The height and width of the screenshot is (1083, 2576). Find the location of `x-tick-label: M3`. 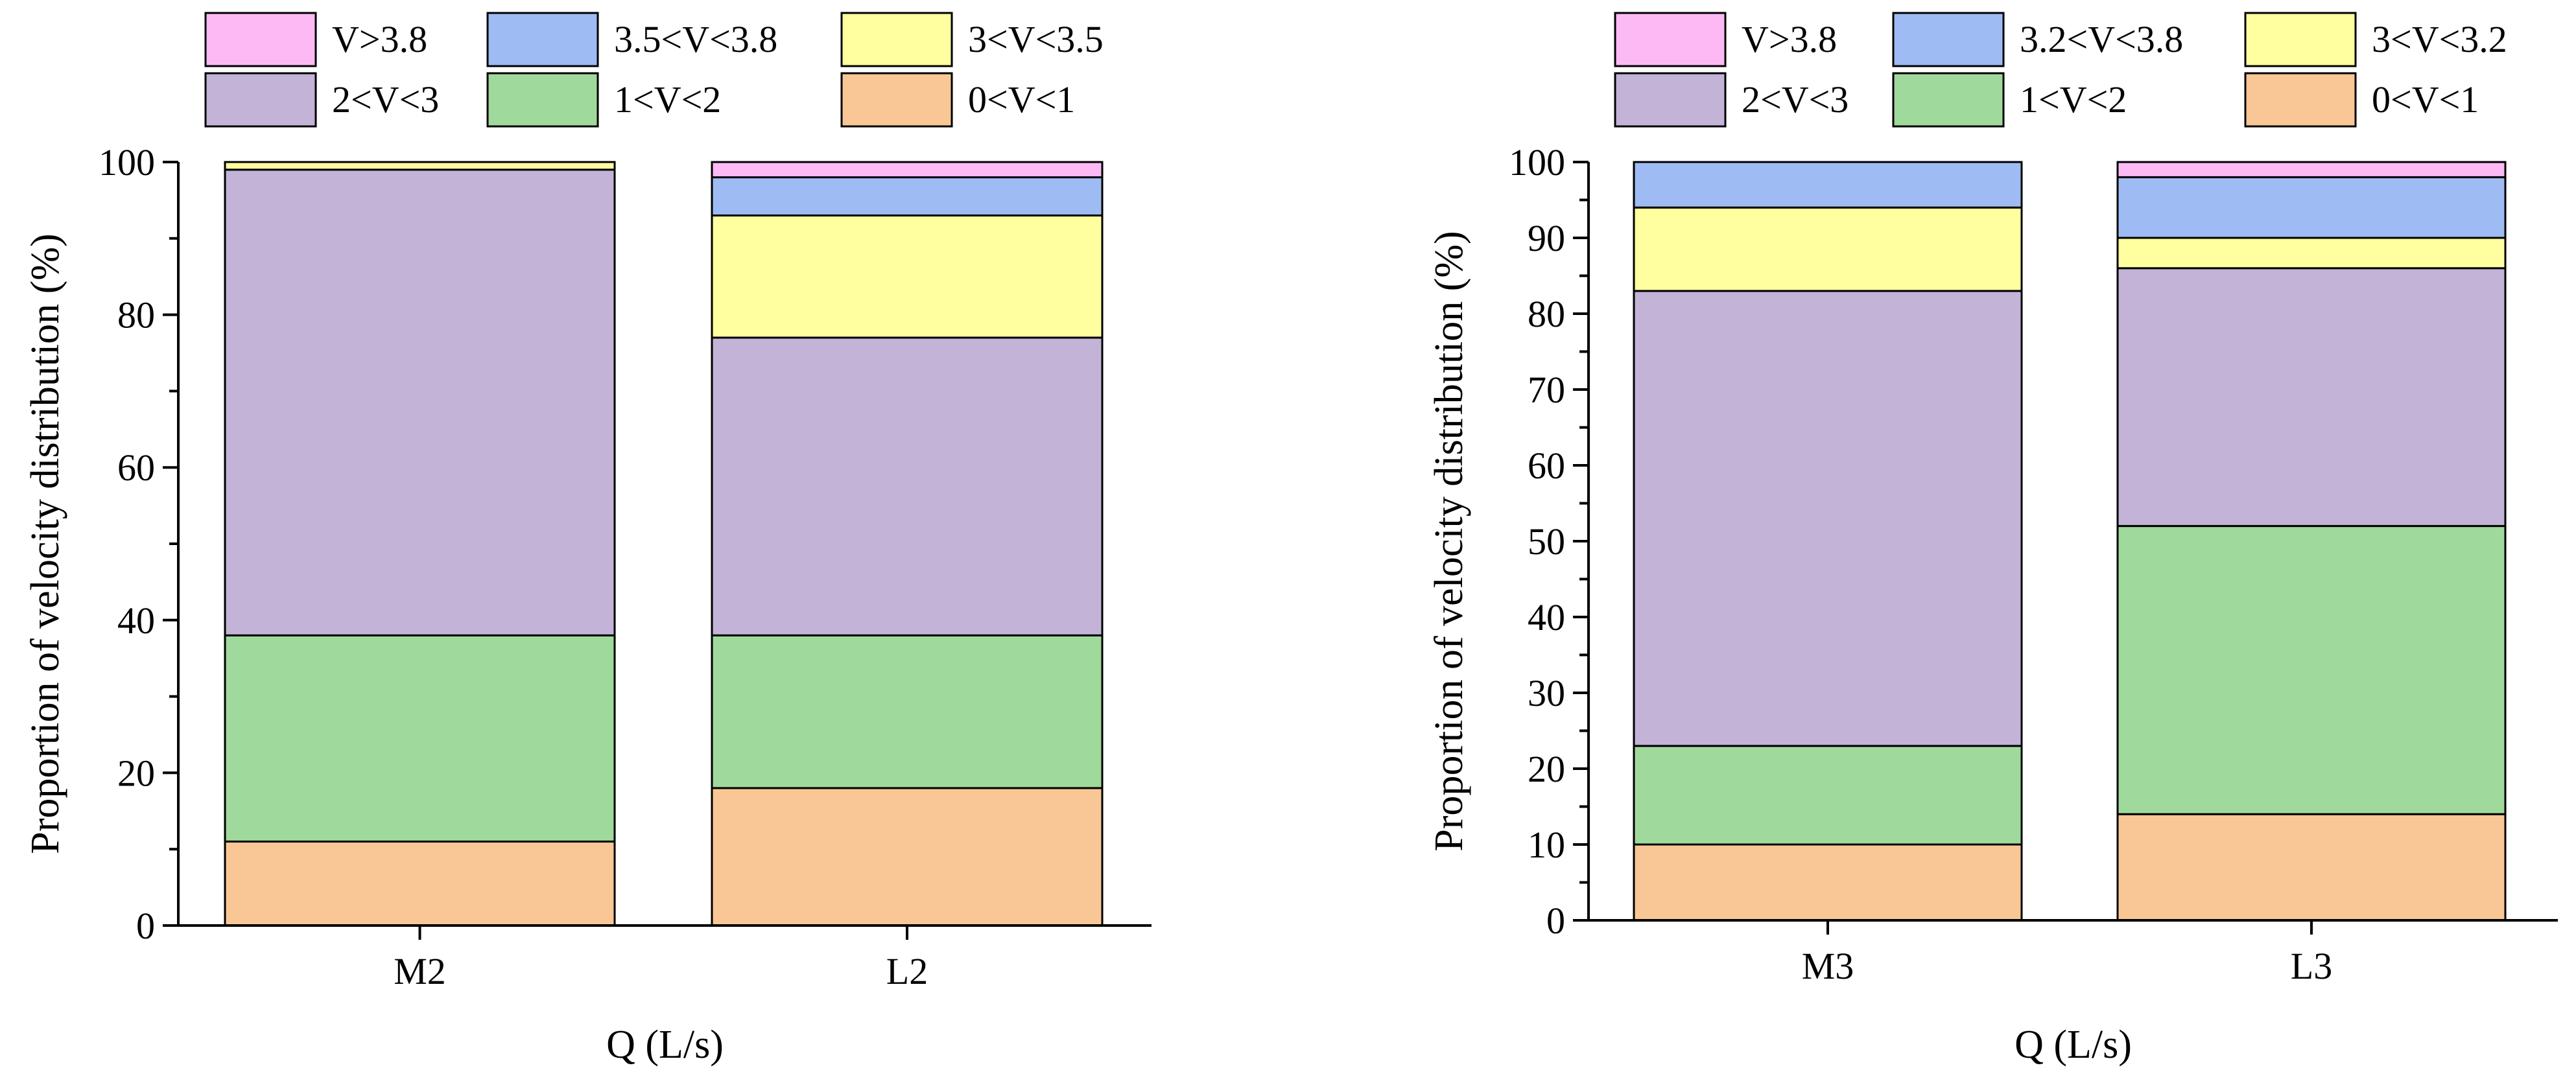

x-tick-label: M3 is located at coordinates (1828, 966).